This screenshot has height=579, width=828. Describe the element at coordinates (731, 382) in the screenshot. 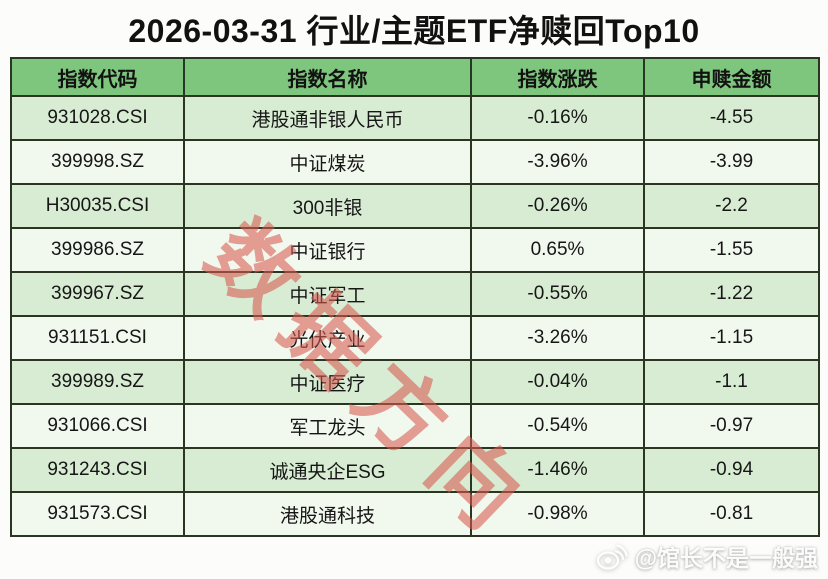

I see `cell-redeem-amount: -1.1` at that location.